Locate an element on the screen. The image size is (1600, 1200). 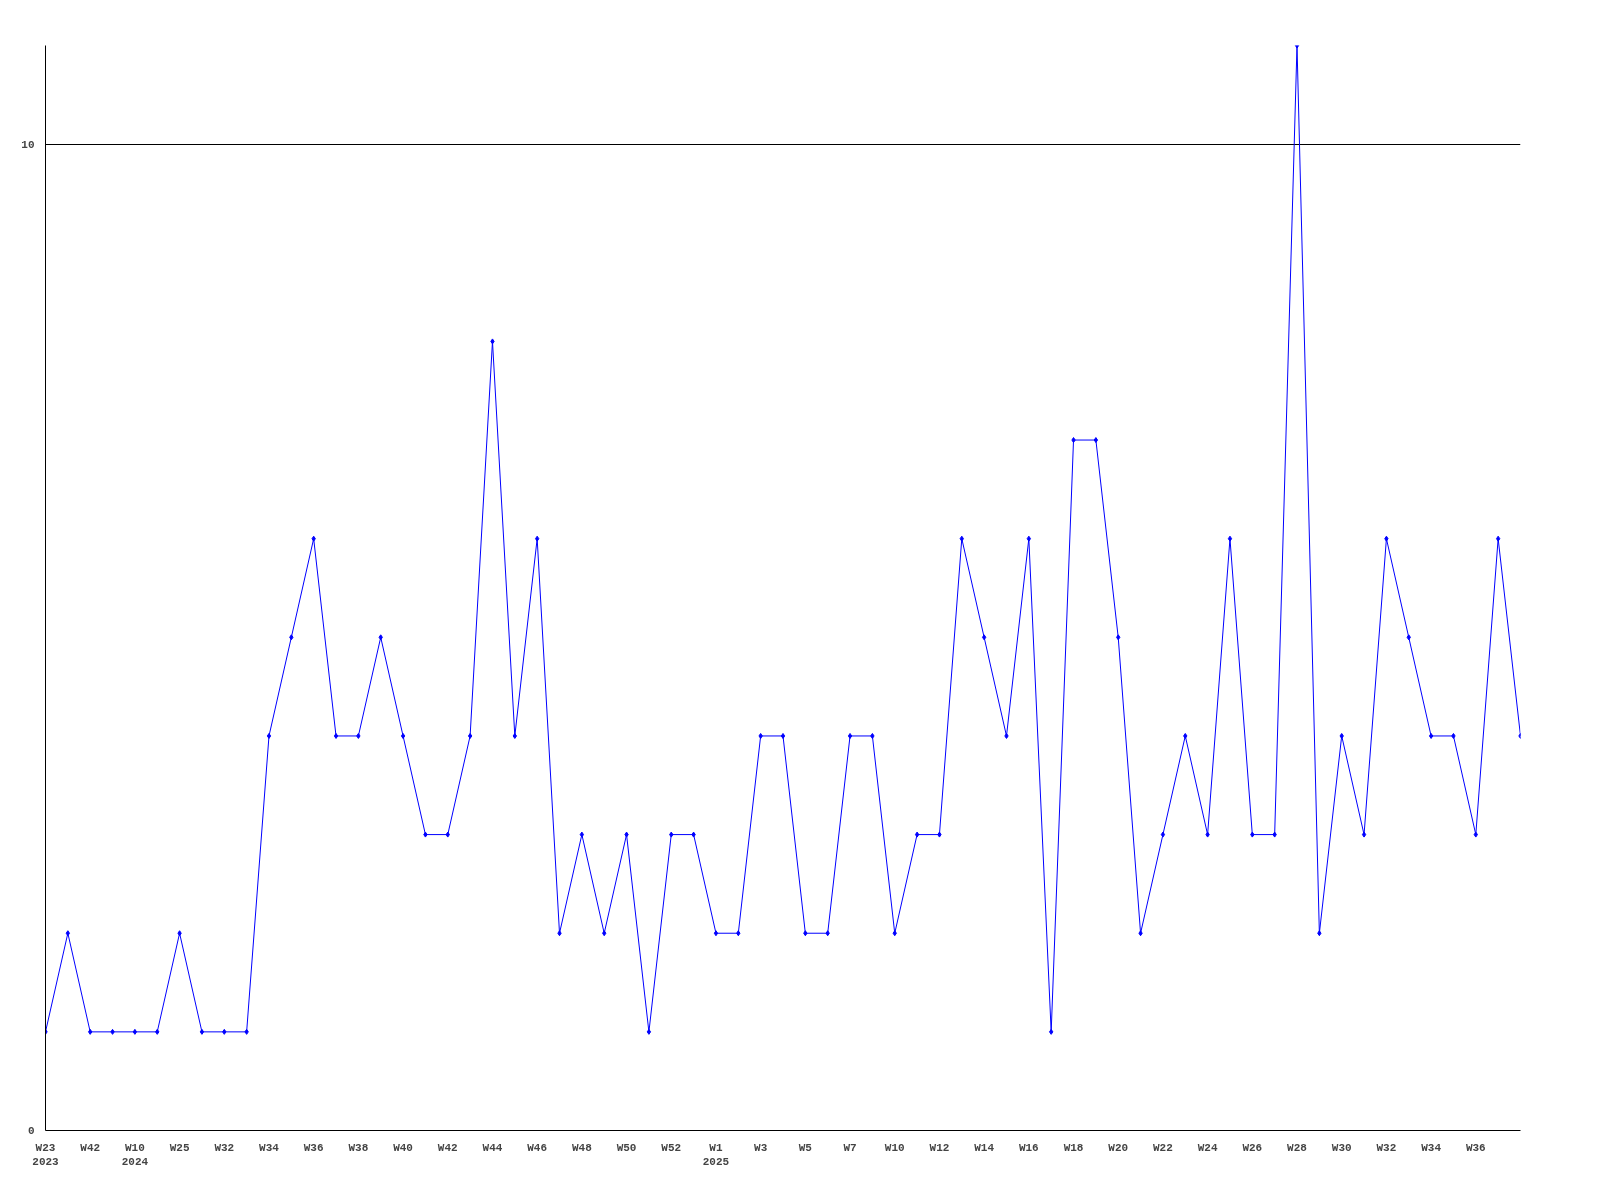
x-tick-label: W44 is located at coordinates (492, 1147).